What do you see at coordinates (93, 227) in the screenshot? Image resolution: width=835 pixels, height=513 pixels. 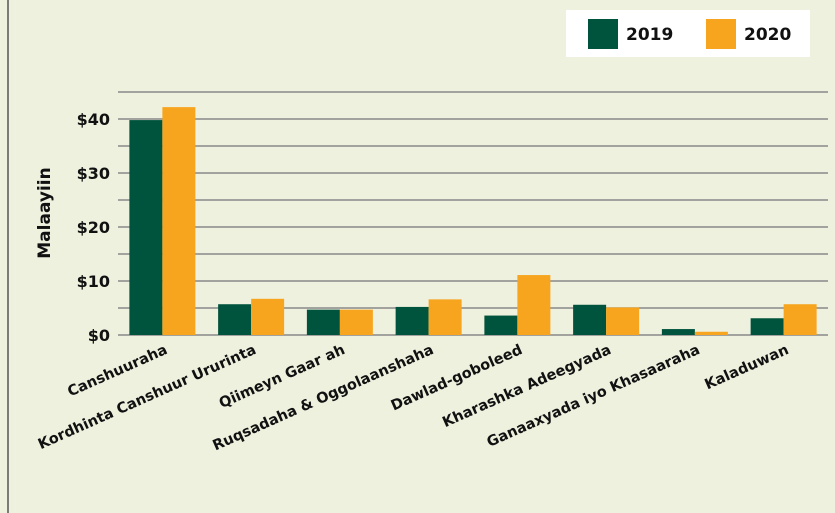 I see `y-tick-label: $20` at bounding box center [93, 227].